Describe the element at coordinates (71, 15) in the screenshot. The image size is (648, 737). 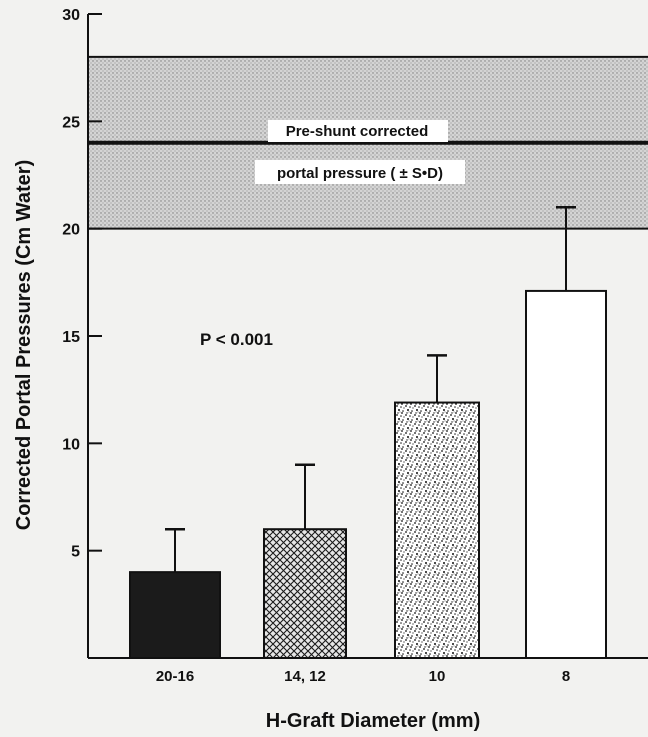
I see `y-tick-label-30: 30` at that location.